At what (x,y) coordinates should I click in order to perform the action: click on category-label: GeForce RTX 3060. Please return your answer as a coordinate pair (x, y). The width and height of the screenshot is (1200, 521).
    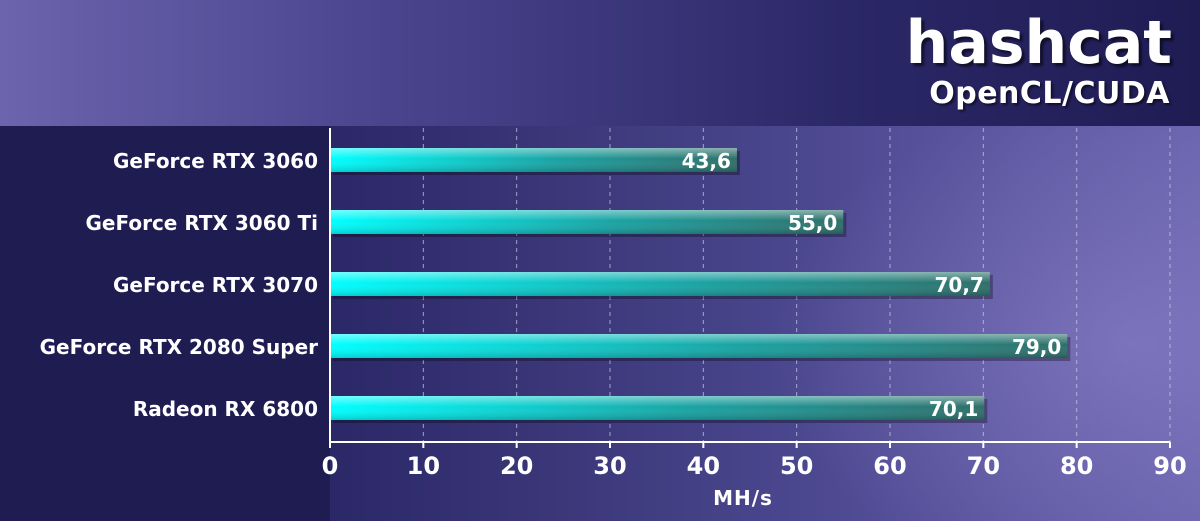
    Looking at the image, I should click on (215, 161).